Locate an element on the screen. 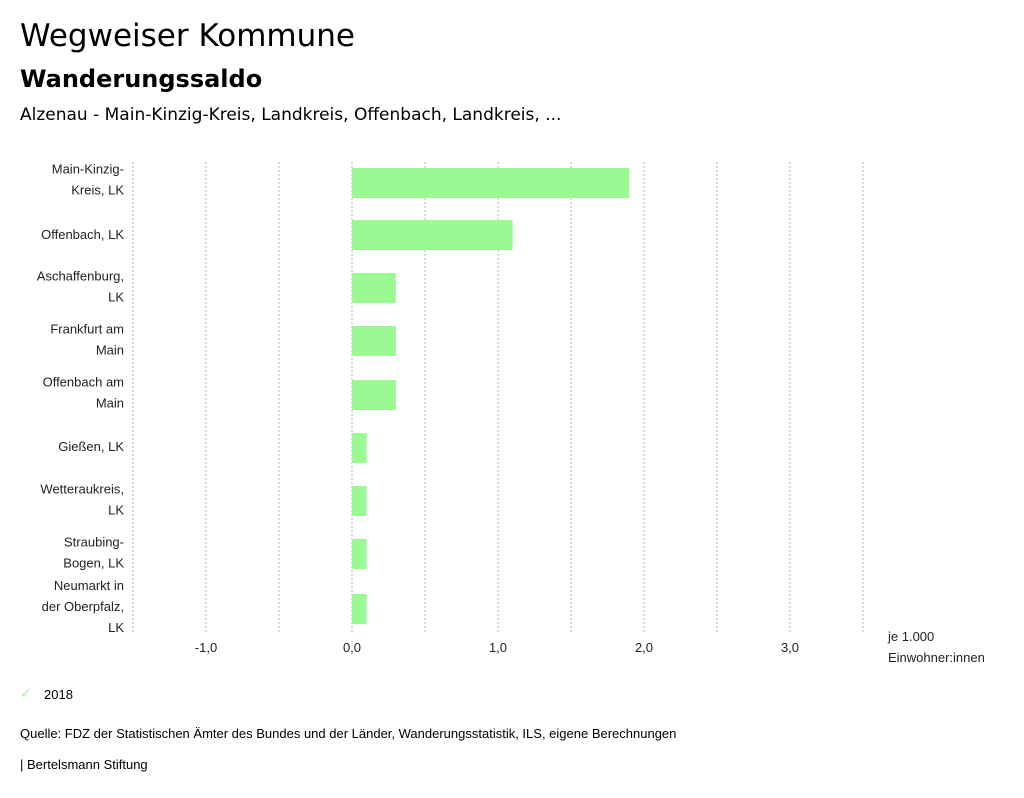 This screenshot has height=798, width=1024. check-icon: ✓ is located at coordinates (26, 694).